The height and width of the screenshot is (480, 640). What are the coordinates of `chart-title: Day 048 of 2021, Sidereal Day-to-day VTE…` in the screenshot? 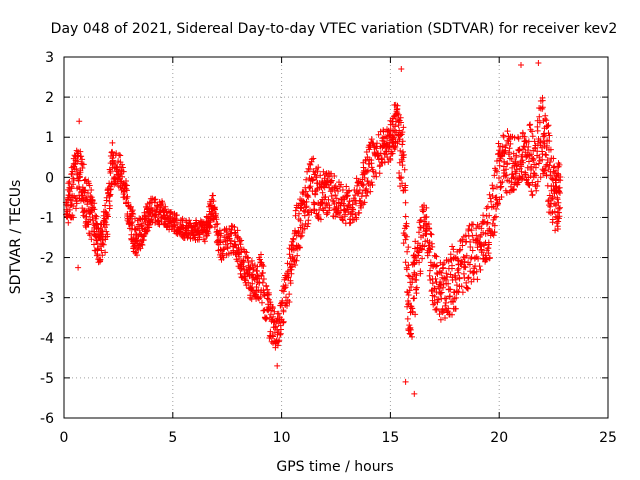 It's located at (334, 29).